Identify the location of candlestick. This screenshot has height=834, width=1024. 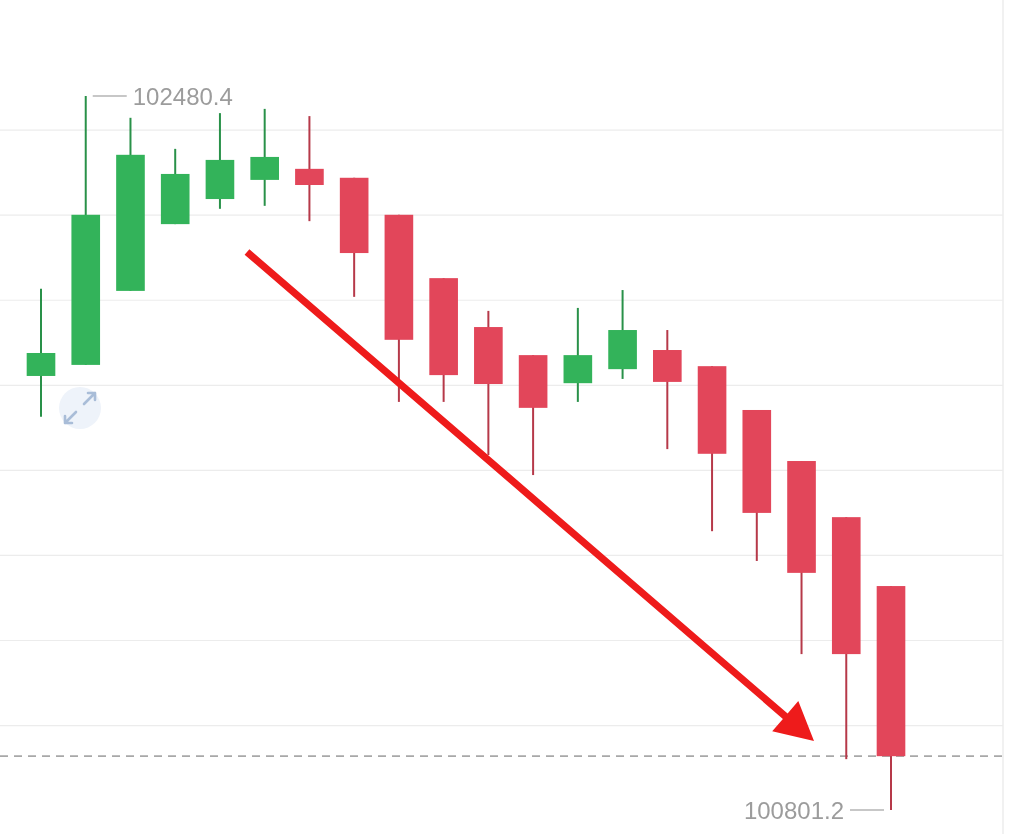
(309, 169).